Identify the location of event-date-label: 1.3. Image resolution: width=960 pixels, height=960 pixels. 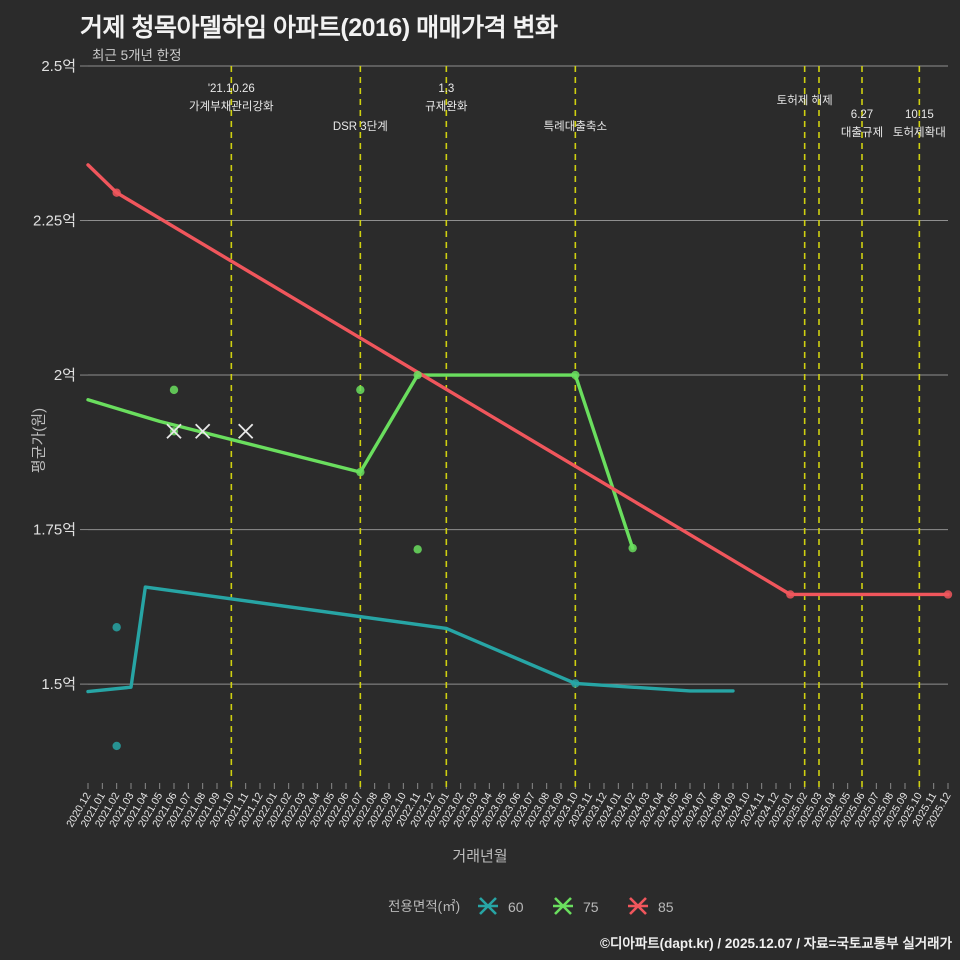
(446, 89).